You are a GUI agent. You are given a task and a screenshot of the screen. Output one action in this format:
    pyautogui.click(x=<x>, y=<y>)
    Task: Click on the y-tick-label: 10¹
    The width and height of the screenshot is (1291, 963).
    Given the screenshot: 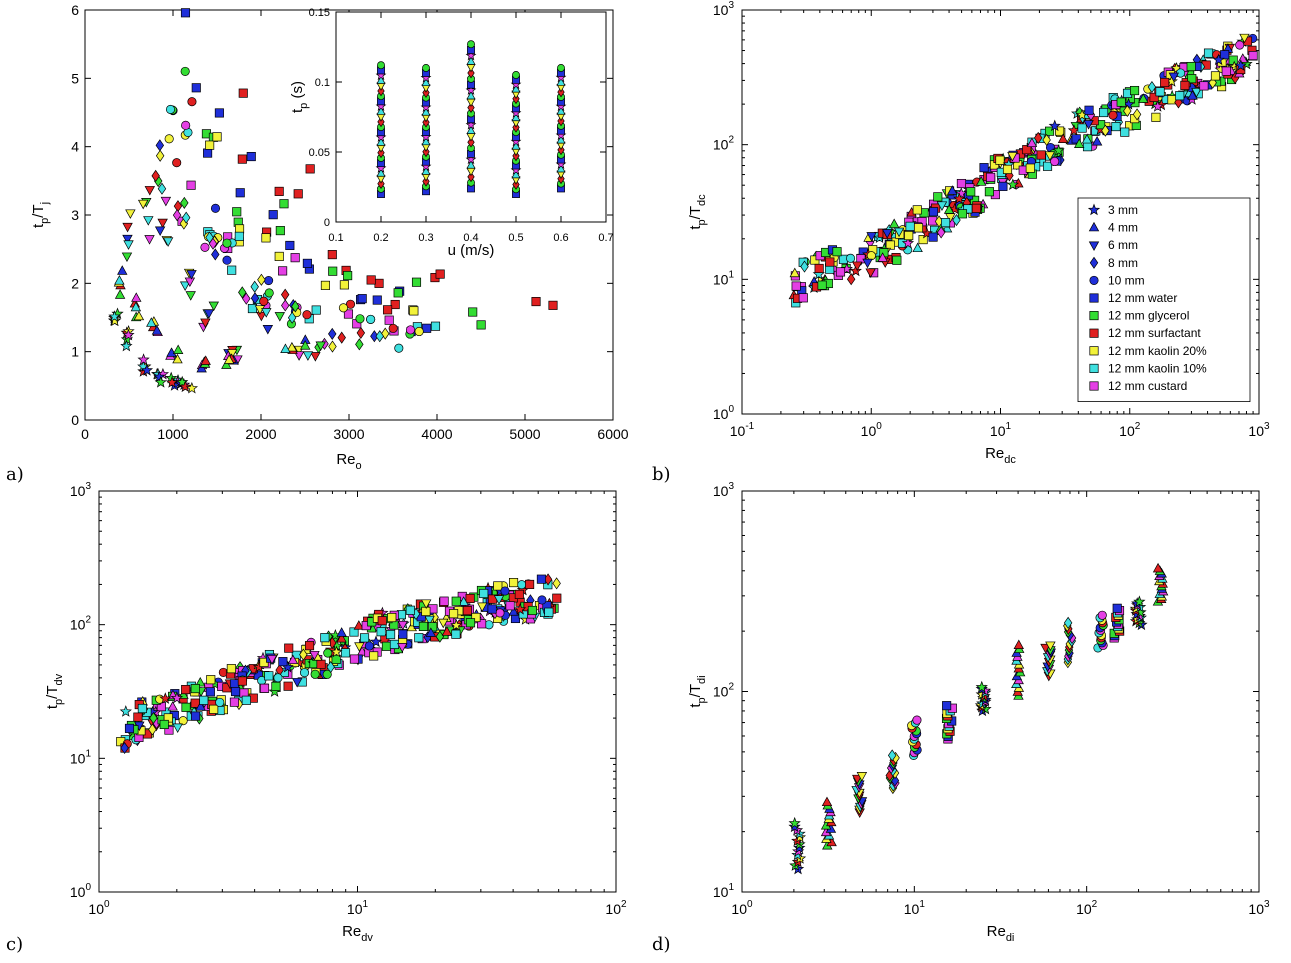 What is the action you would take?
    pyautogui.click(x=724, y=891)
    